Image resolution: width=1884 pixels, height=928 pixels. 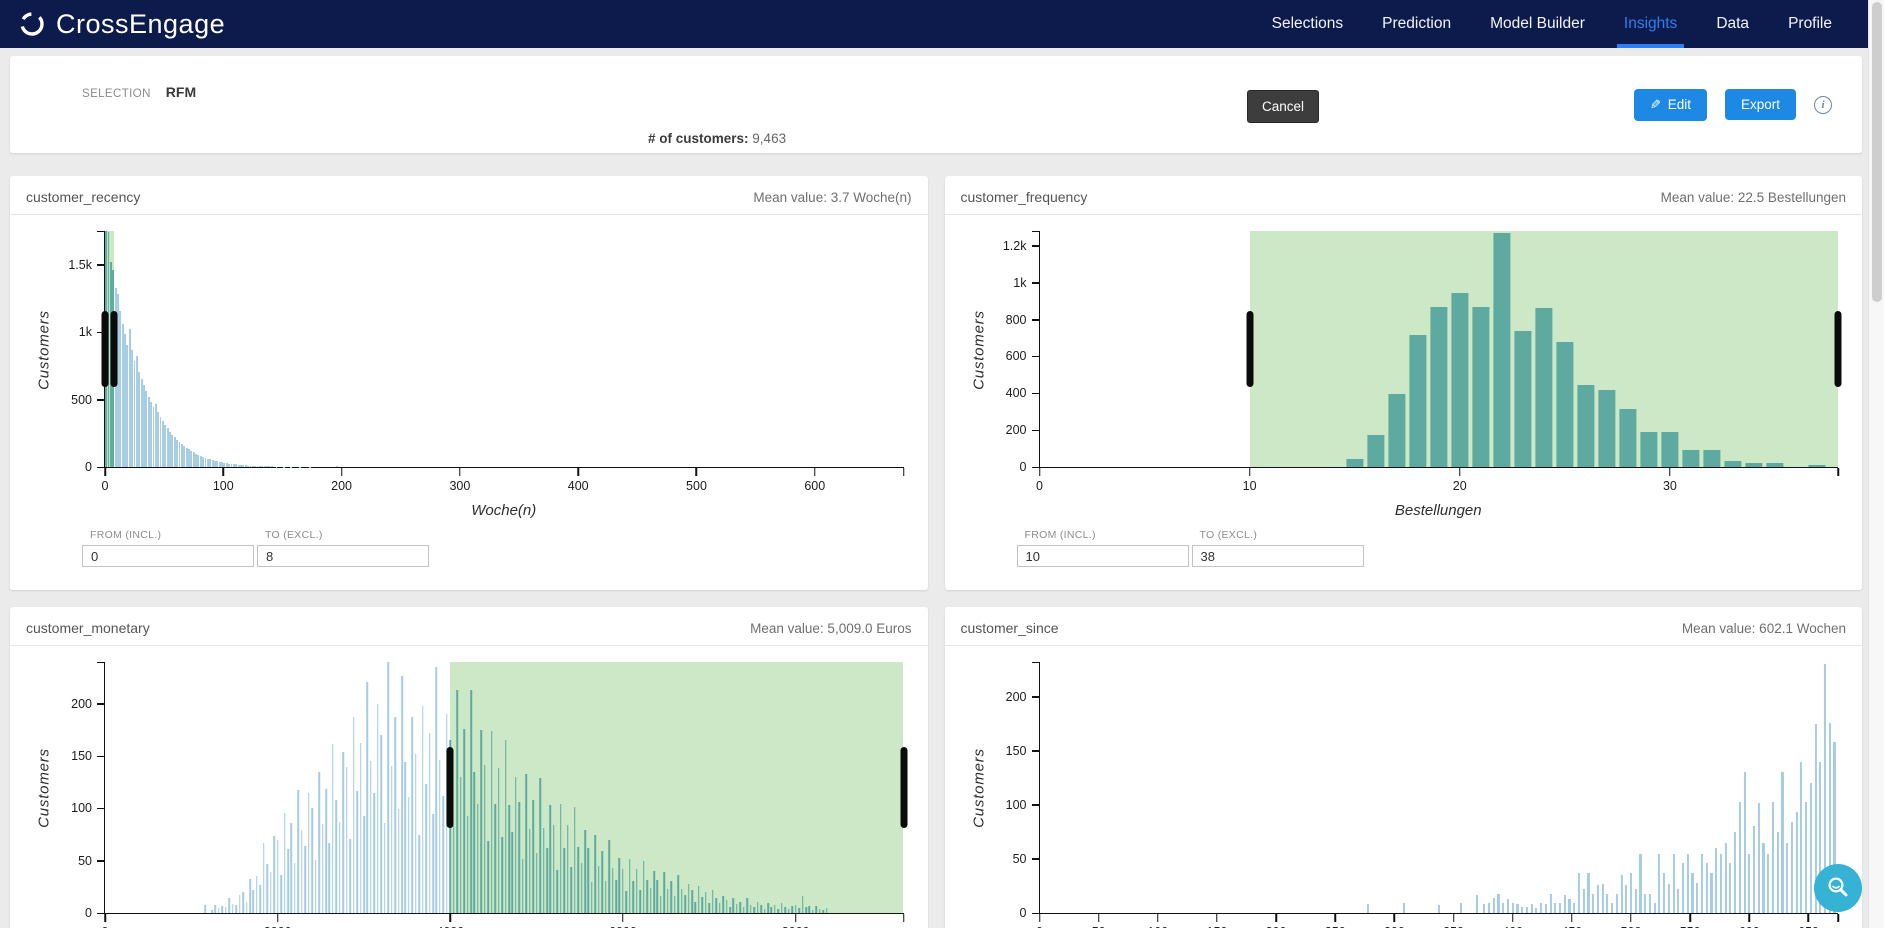 What do you see at coordinates (1733, 23) in the screenshot?
I see `nav-item-data: Data` at bounding box center [1733, 23].